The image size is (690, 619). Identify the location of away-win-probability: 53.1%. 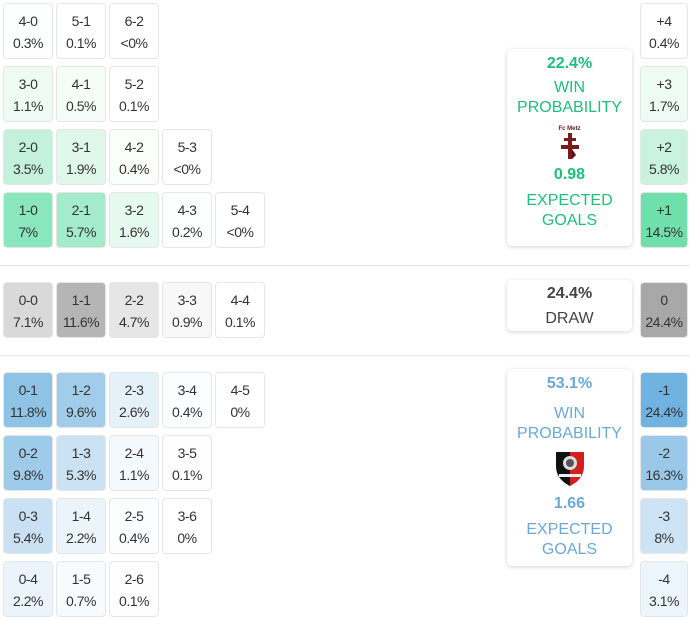
(569, 383).